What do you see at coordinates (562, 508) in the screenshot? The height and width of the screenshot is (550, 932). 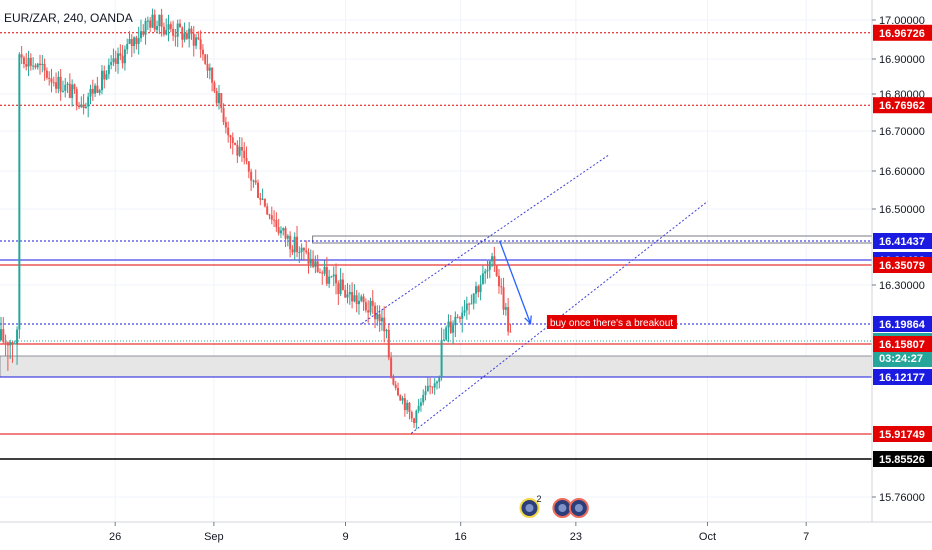 I see `event-dot` at bounding box center [562, 508].